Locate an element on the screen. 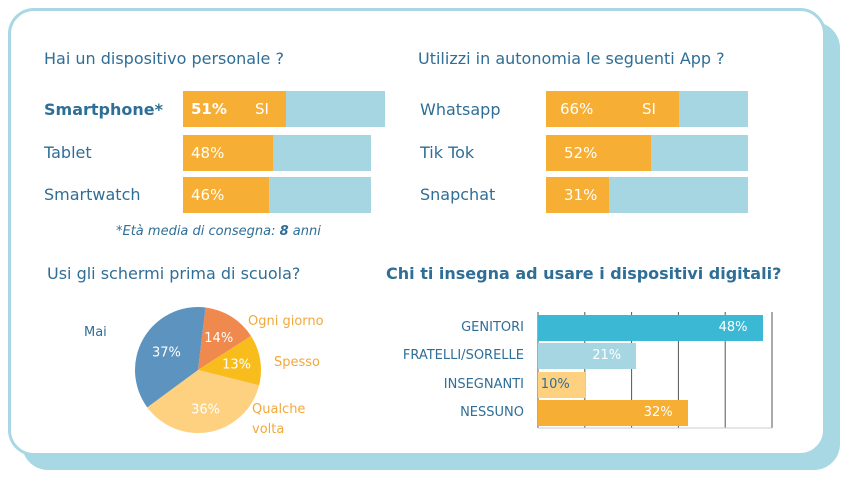 The width and height of the screenshot is (850, 477). pie-slice-ogni-giorno is located at coordinates (225, 338).